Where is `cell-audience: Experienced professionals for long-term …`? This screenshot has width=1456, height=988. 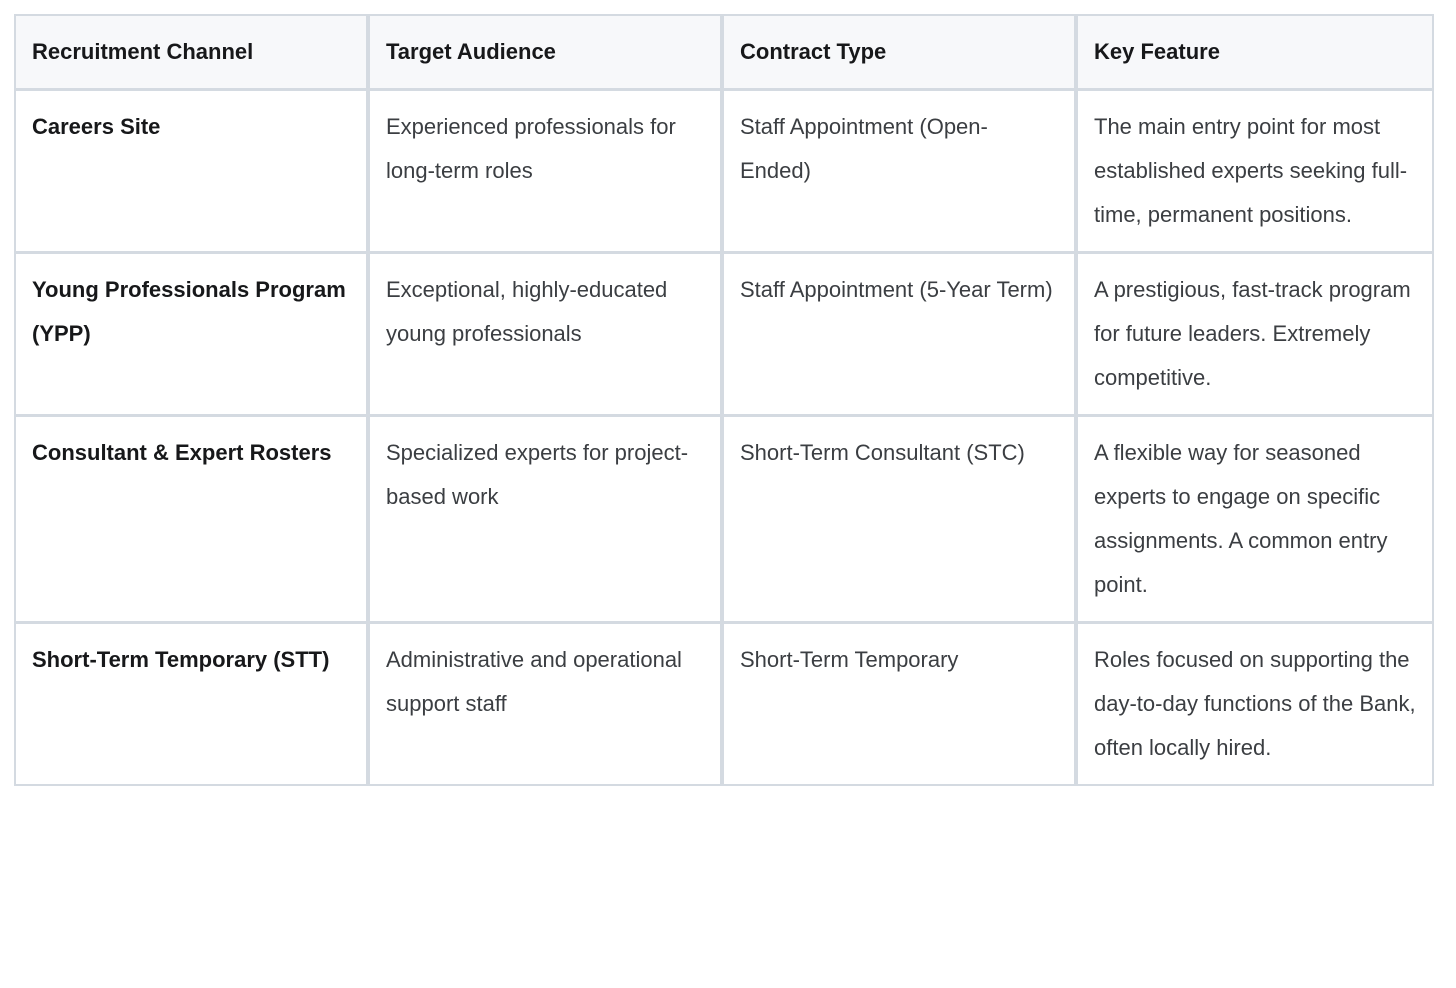
cell-audience: Experienced professionals for long-term … is located at coordinates (547, 172).